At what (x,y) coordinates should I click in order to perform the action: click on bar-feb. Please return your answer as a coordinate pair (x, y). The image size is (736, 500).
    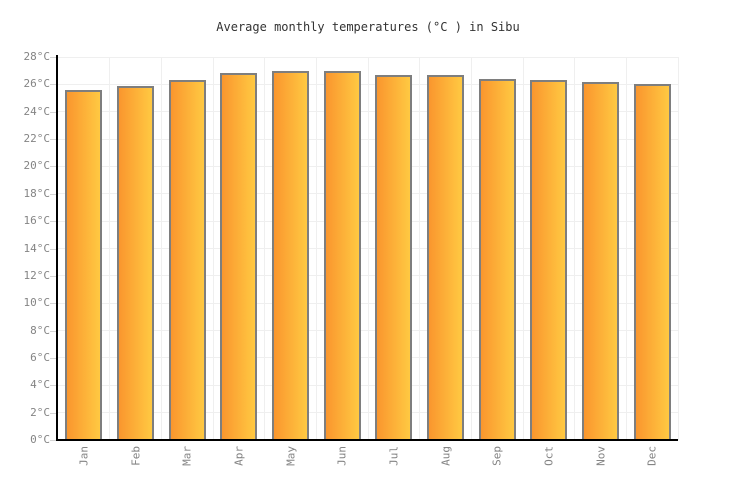
    Looking at the image, I should click on (135, 262).